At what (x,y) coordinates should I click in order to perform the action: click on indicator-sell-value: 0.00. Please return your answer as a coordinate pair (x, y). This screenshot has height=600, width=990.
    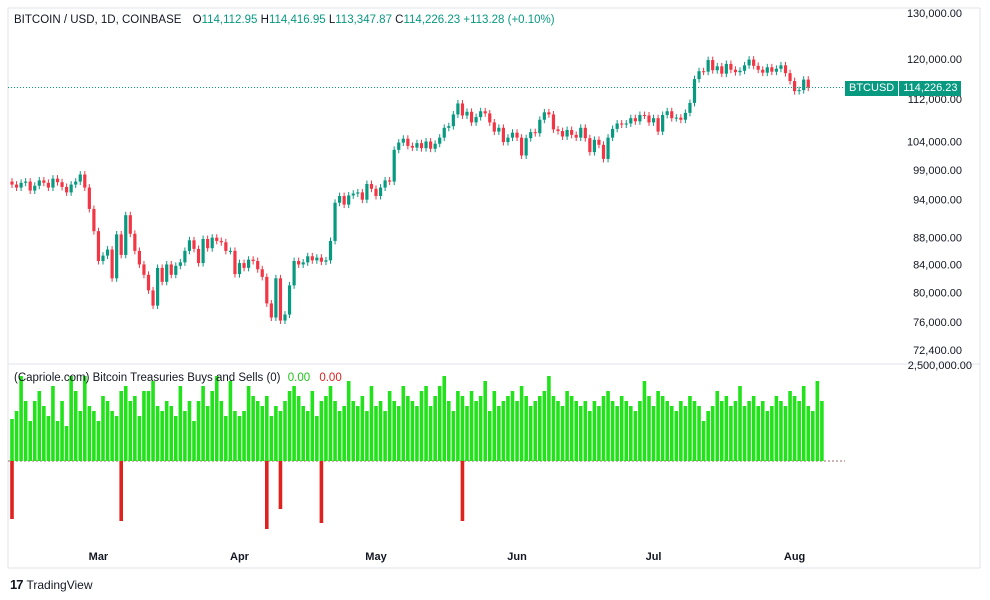
    Looking at the image, I should click on (330, 378).